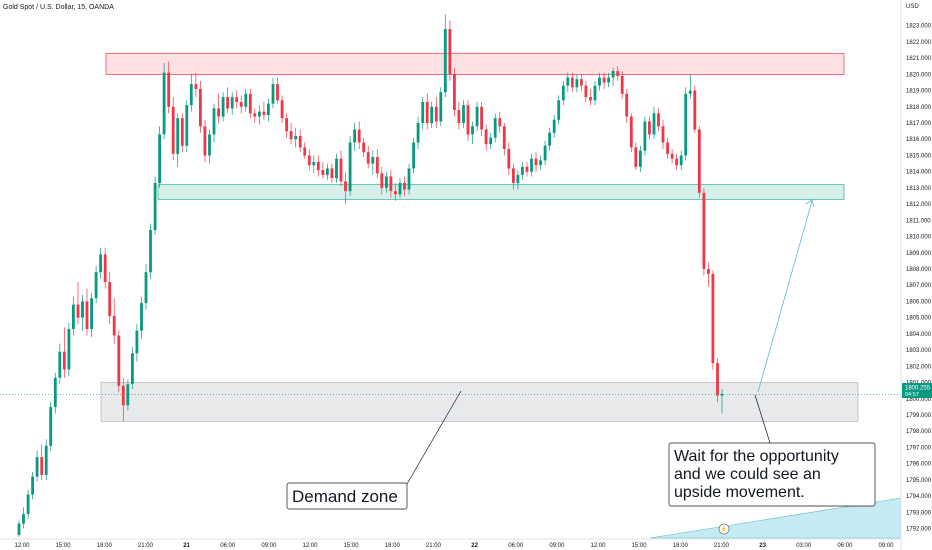  I want to click on event-marker: ⚡, so click(724, 529).